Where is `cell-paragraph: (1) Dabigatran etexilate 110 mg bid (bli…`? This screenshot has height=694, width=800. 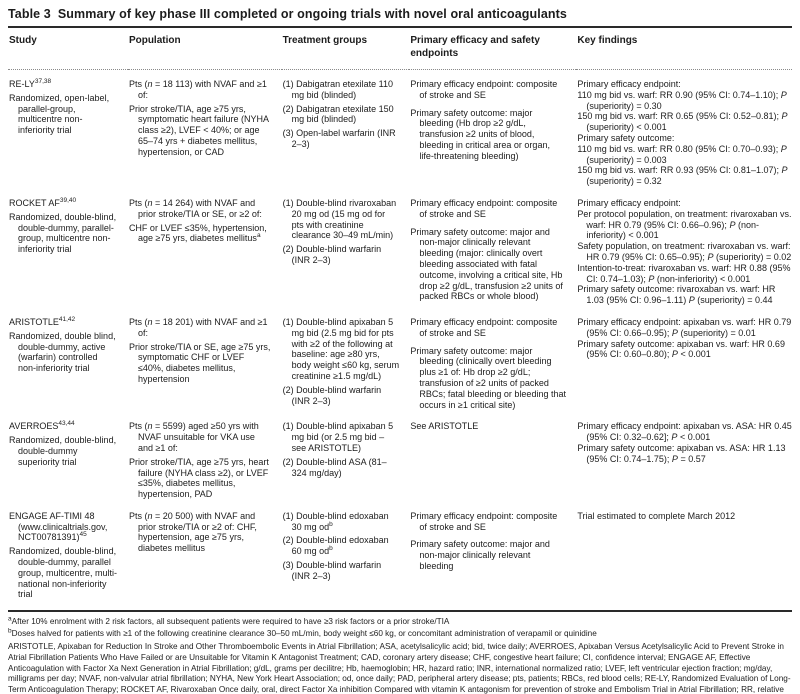
cell-paragraph: (1) Dabigatran etexilate 110 mg bid (bli… is located at coordinates (337, 89).